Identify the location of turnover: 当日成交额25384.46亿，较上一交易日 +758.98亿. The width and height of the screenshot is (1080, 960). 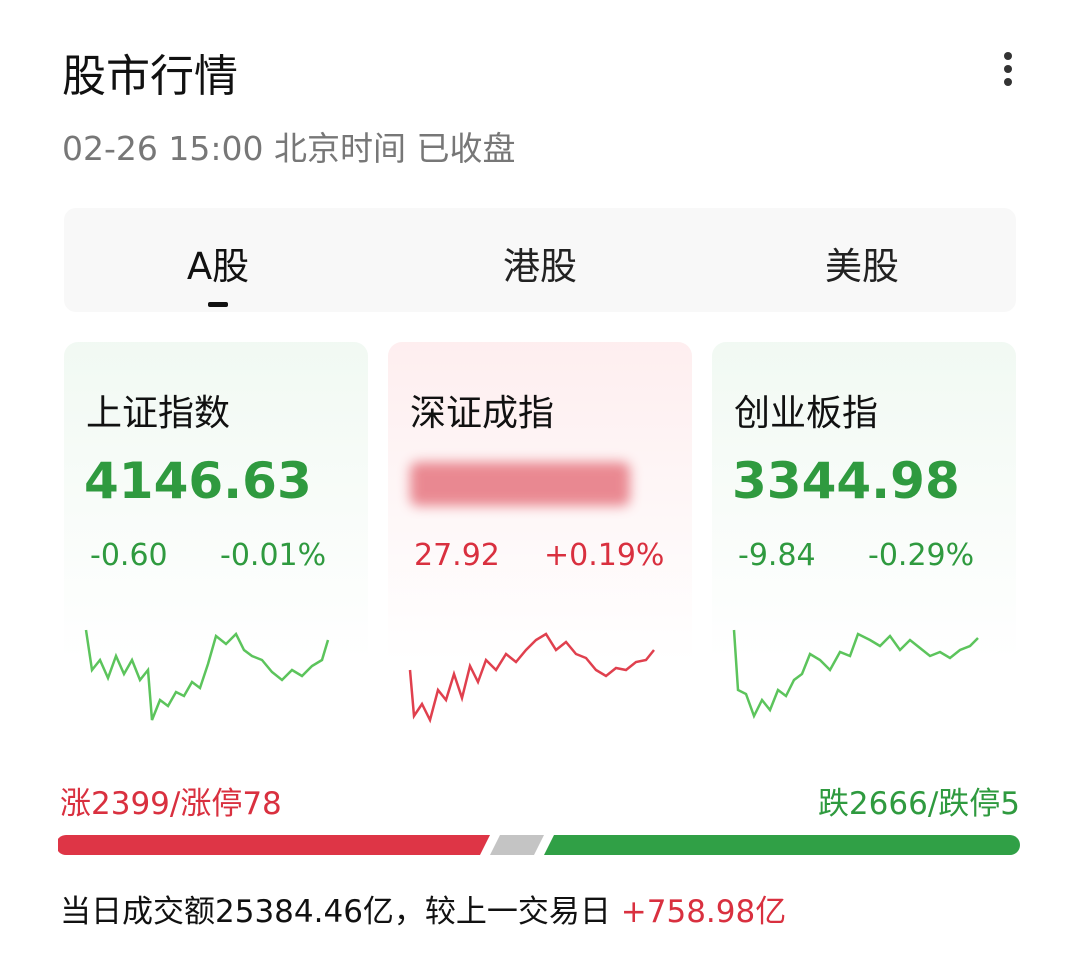
(423, 908).